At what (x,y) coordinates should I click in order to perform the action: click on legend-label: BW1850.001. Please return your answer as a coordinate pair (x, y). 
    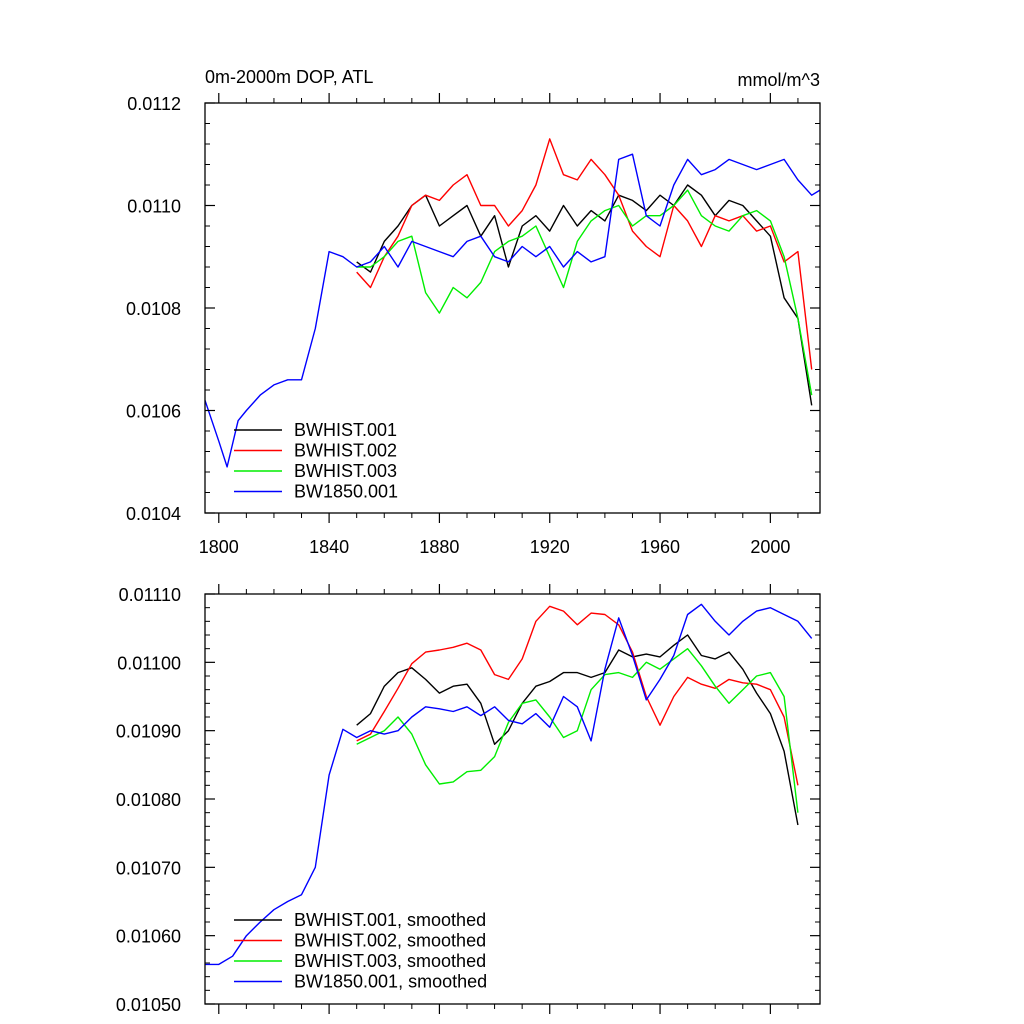
    Looking at the image, I should click on (346, 492).